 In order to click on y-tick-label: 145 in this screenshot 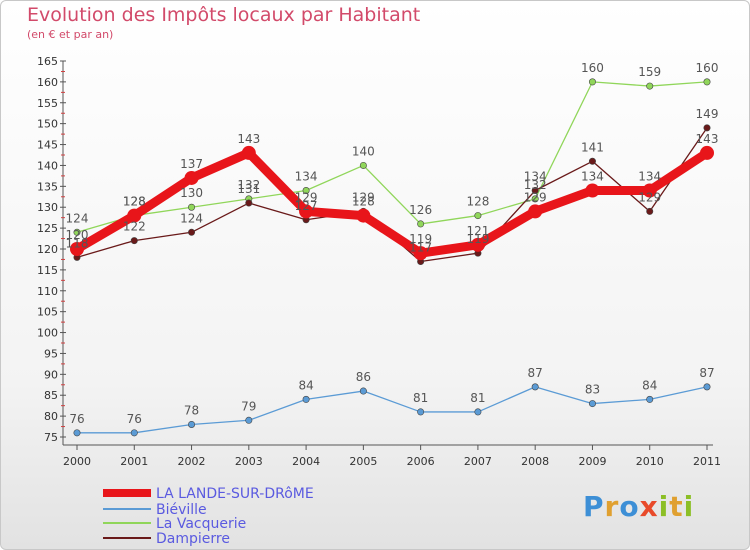, I will do `click(47, 145)`.